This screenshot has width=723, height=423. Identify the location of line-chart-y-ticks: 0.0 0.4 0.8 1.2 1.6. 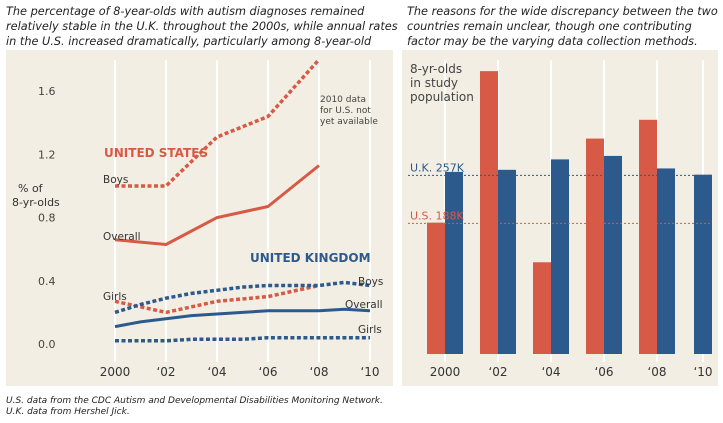
(47, 218).